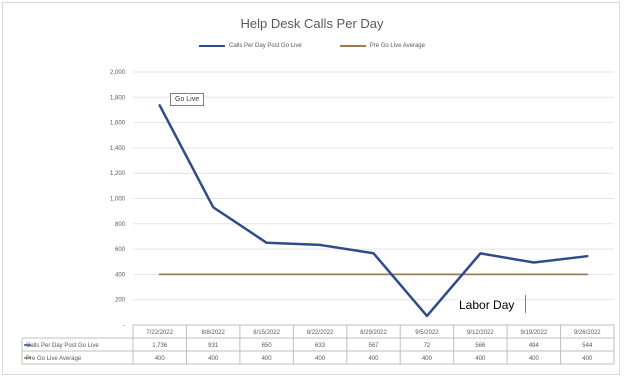  Describe the element at coordinates (267, 346) in the screenshot. I see `table-cell-value: 650` at that location.